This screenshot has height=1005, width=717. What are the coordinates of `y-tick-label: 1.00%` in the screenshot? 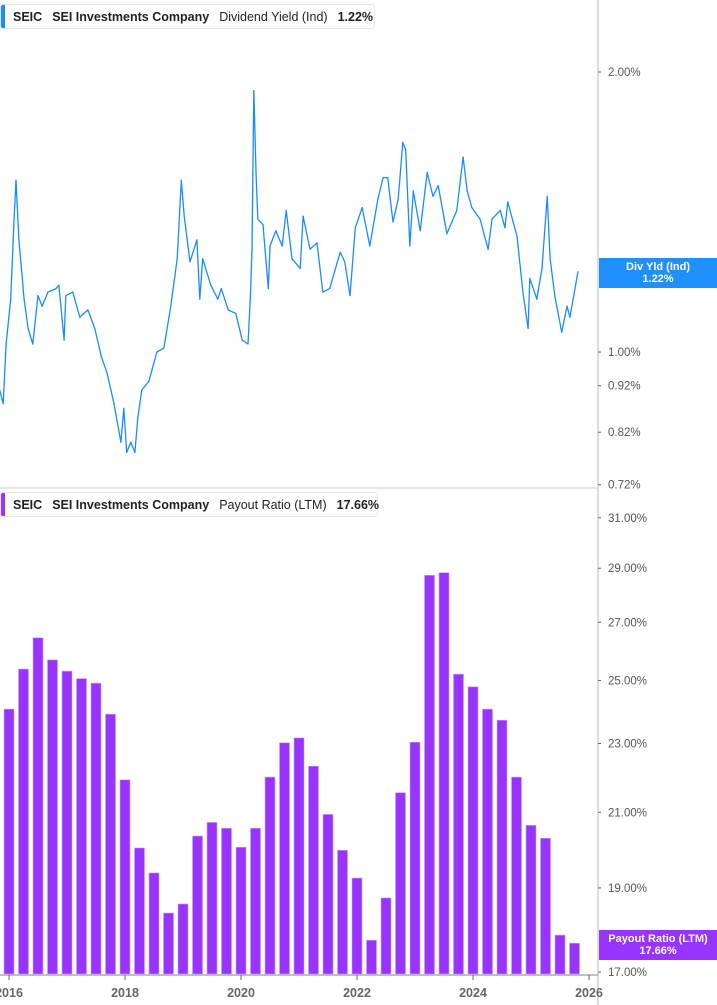 It's located at (624, 353).